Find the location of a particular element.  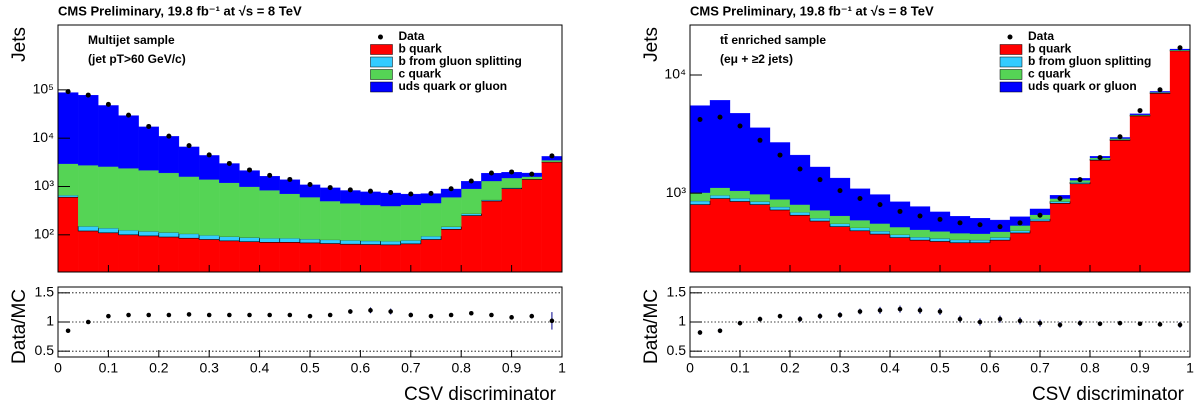

x-tick-label: 0.6 is located at coordinates (990, 368).